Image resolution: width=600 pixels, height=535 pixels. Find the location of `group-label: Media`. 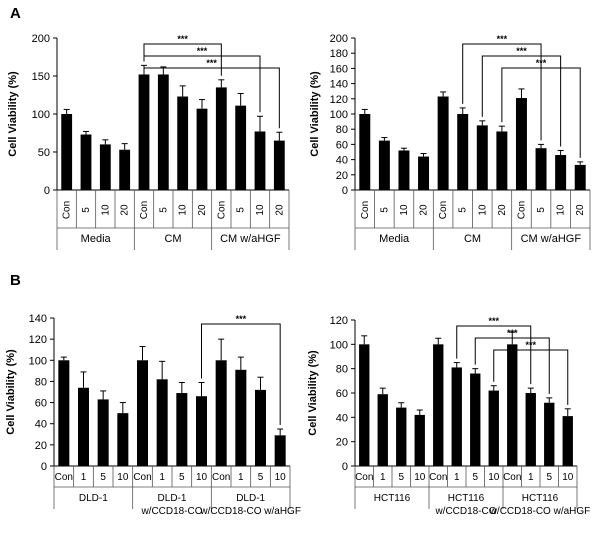

group-label: Media is located at coordinates (394, 239).